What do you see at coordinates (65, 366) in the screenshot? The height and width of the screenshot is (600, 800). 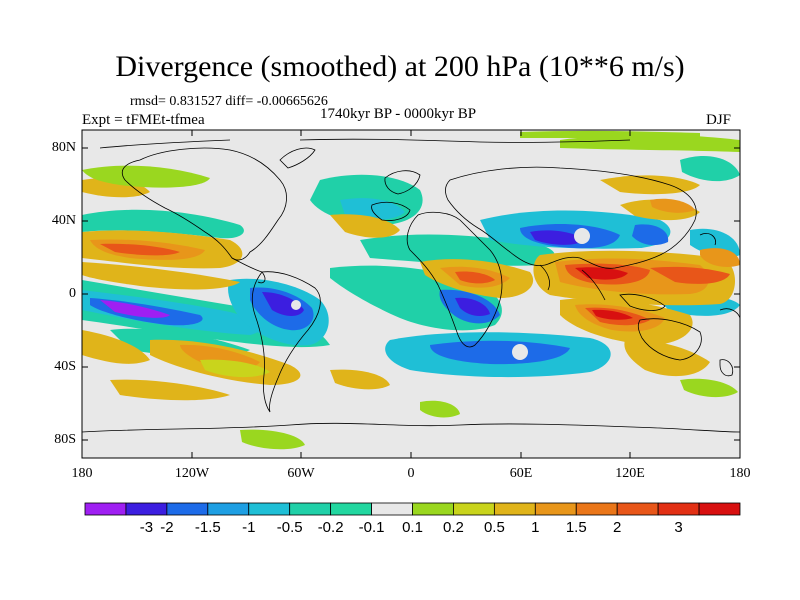 I see `lat-tick-label: 40S` at bounding box center [65, 366].